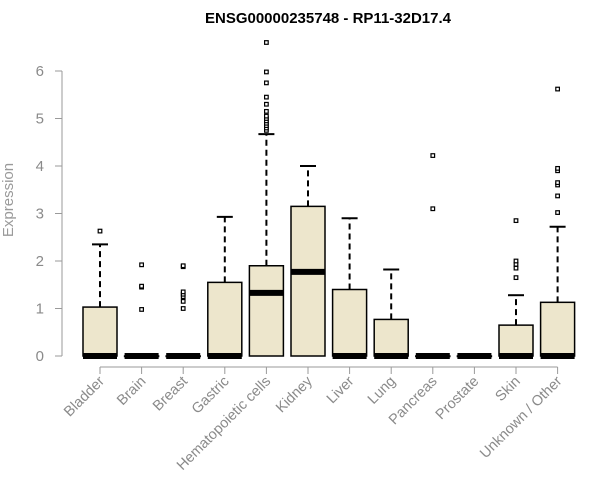  What do you see at coordinates (84, 396) in the screenshot?
I see `x-tick-label: Bladder` at bounding box center [84, 396].